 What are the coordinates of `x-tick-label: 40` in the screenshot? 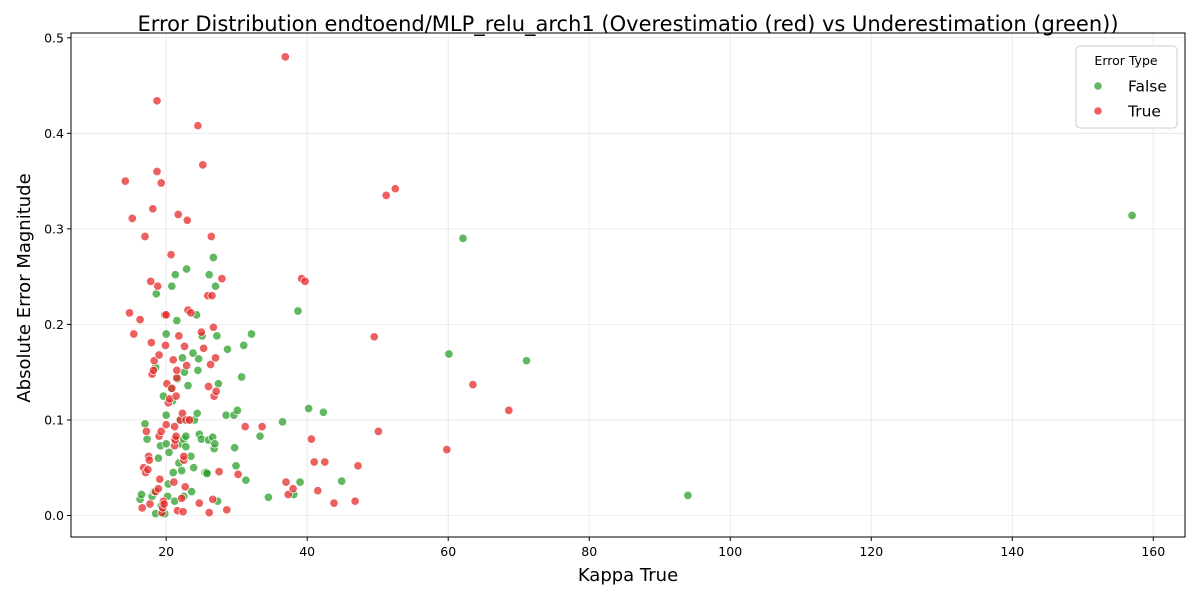 It's located at (307, 551).